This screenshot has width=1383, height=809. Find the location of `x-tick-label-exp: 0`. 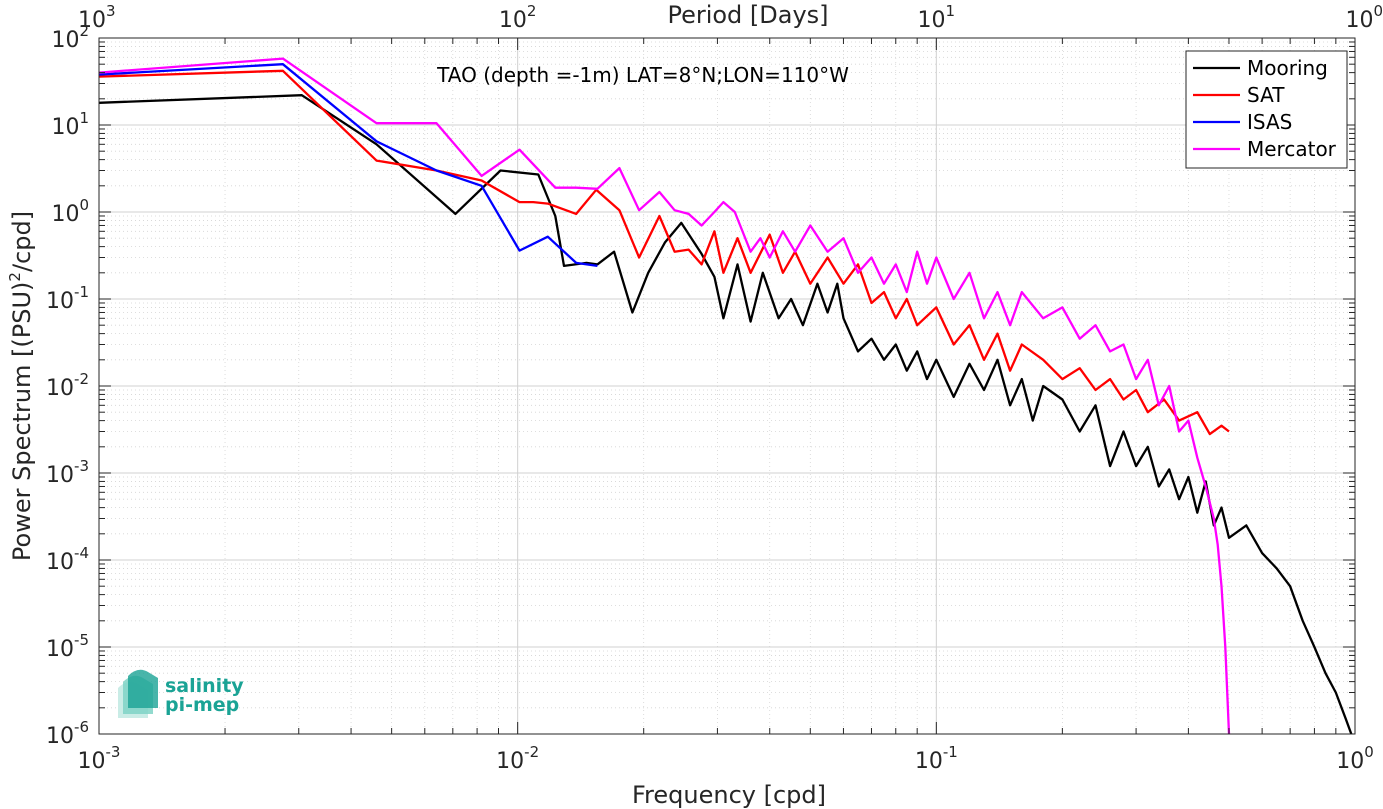

x-tick-label-exp: 0 is located at coordinates (1369, 752).